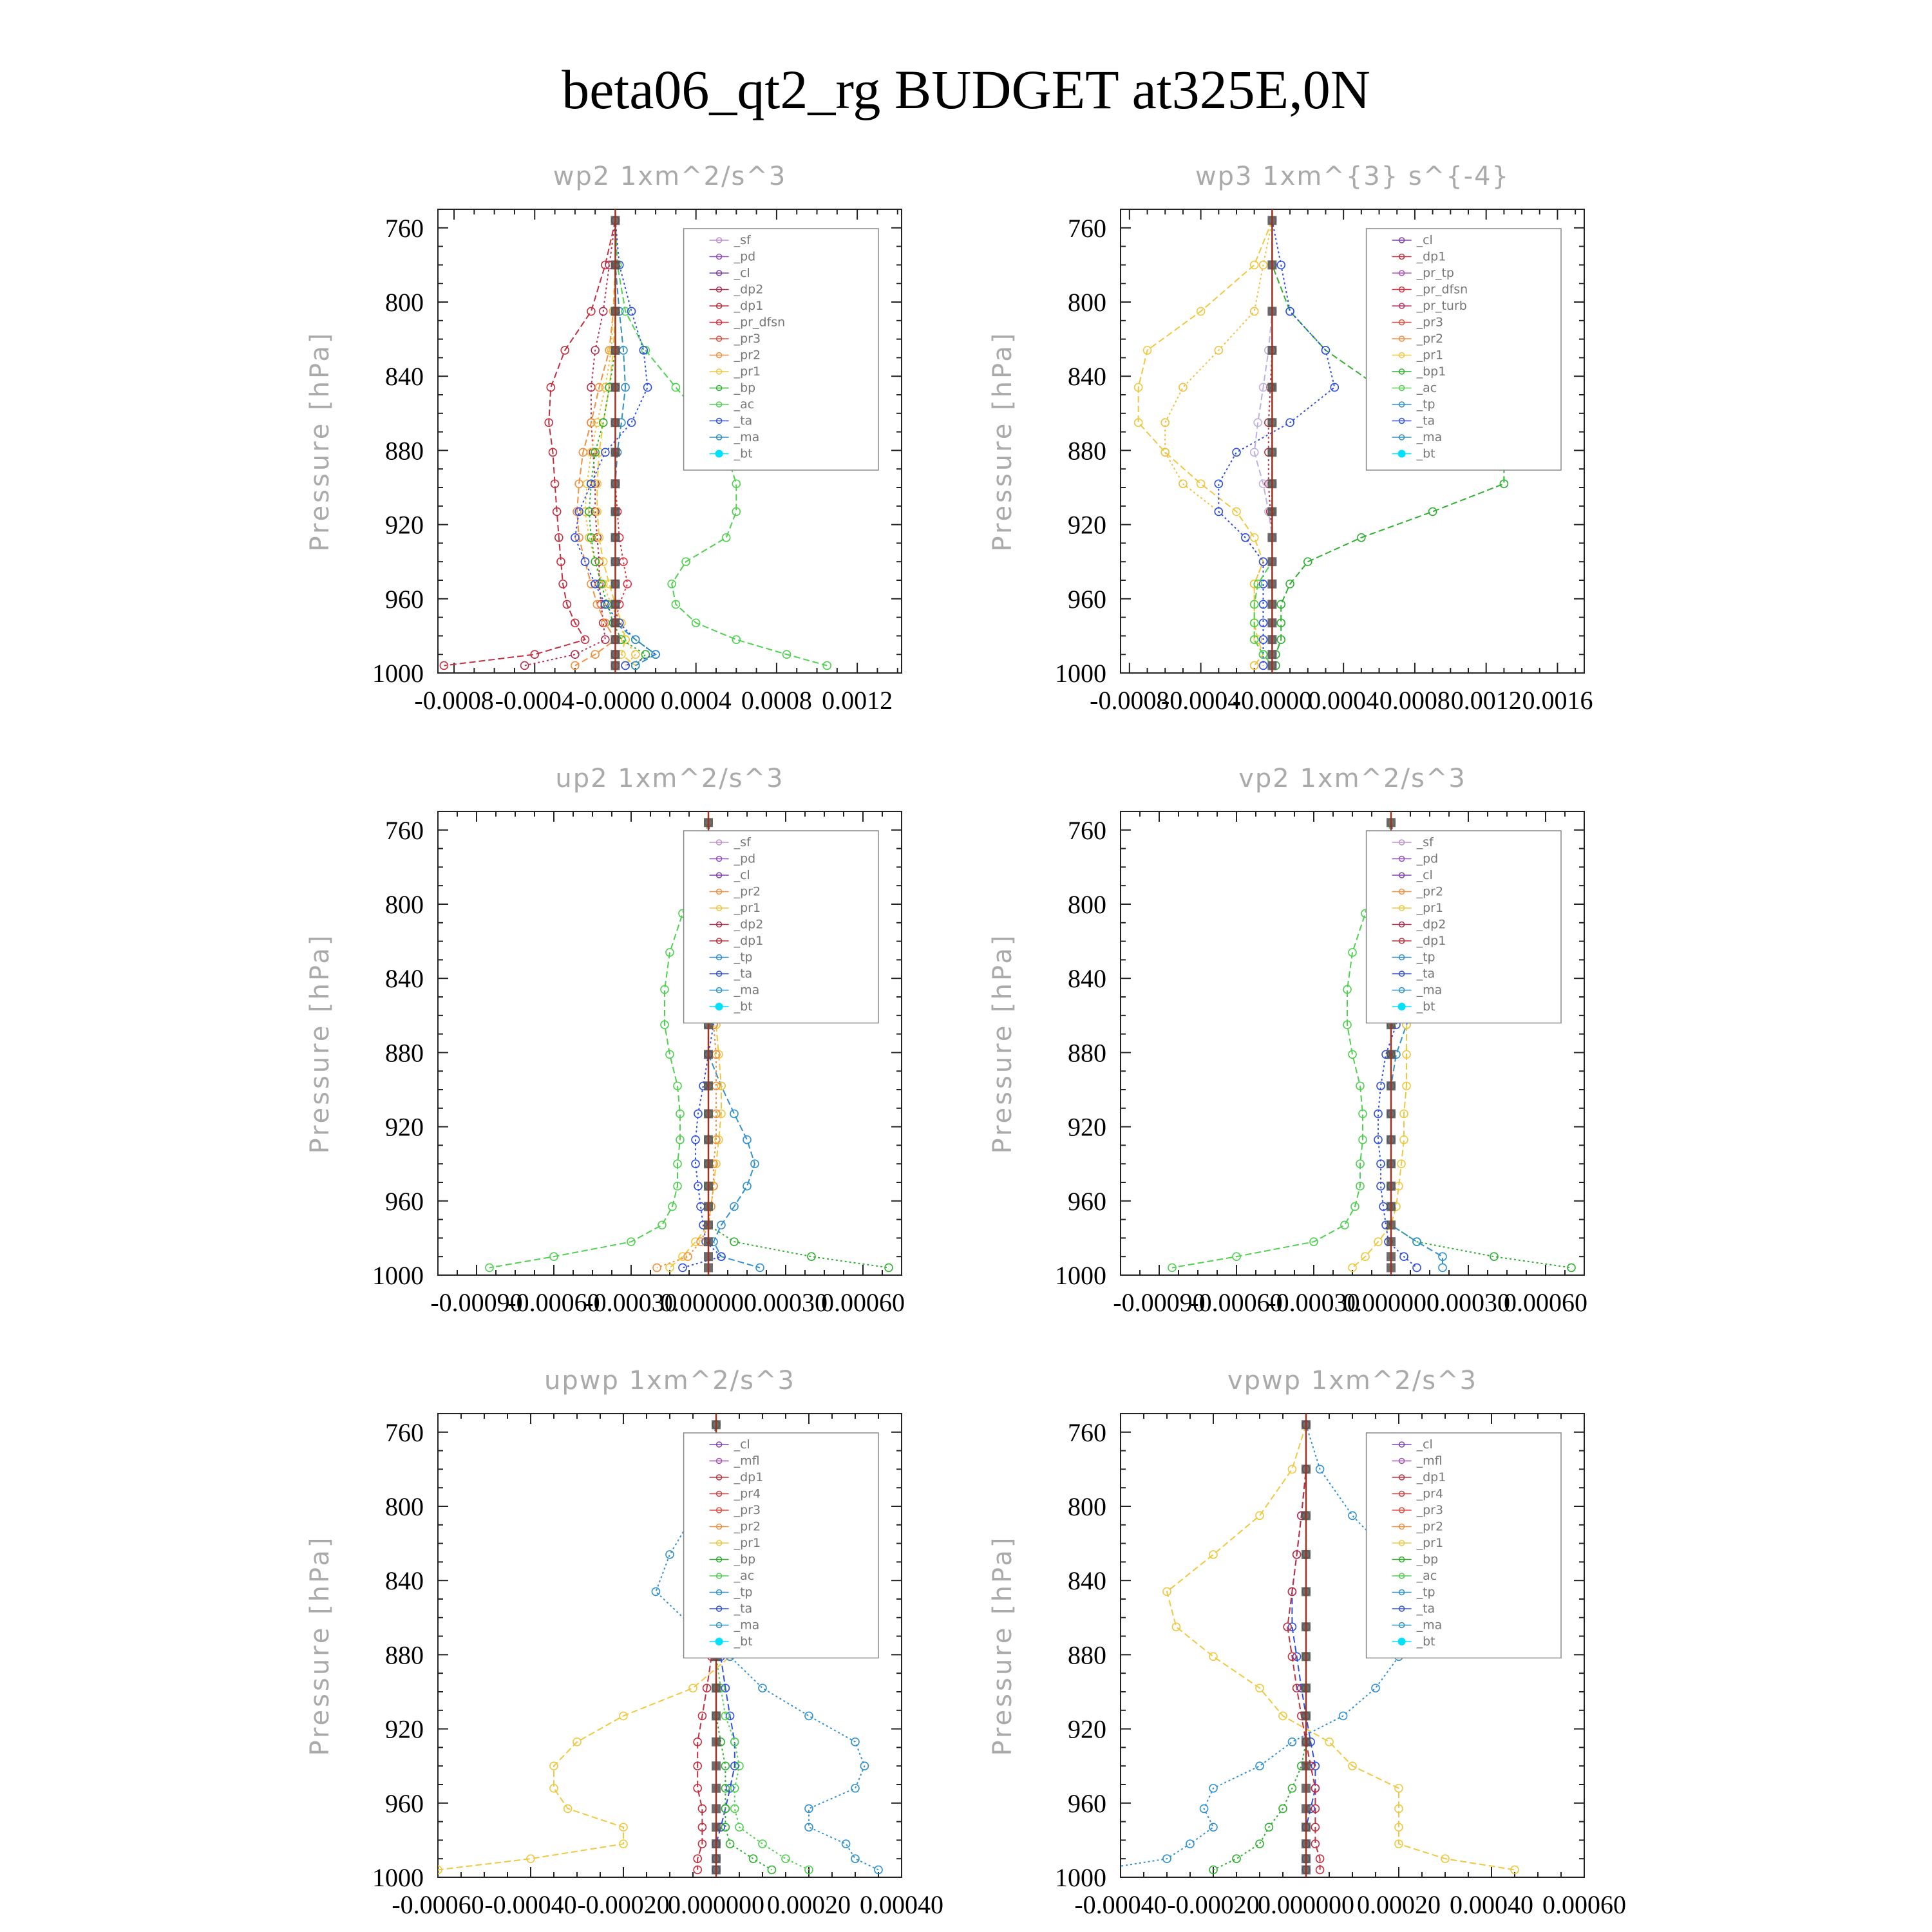 Image resolution: width=1932 pixels, height=1932 pixels. What do you see at coordinates (1417, 323) in the screenshot?
I see `legend-item: _pr3` at bounding box center [1417, 323].